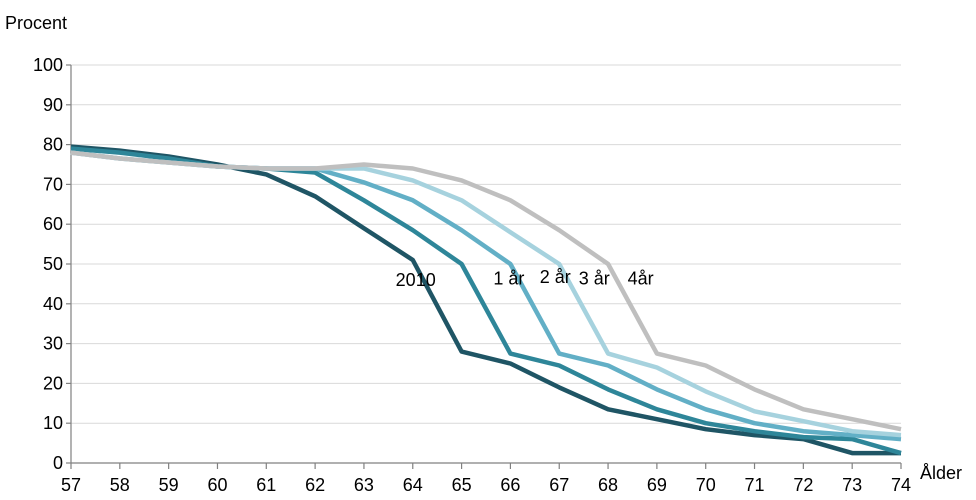  Describe the element at coordinates (315, 485) in the screenshot. I see `x-tick-label: 62` at that location.